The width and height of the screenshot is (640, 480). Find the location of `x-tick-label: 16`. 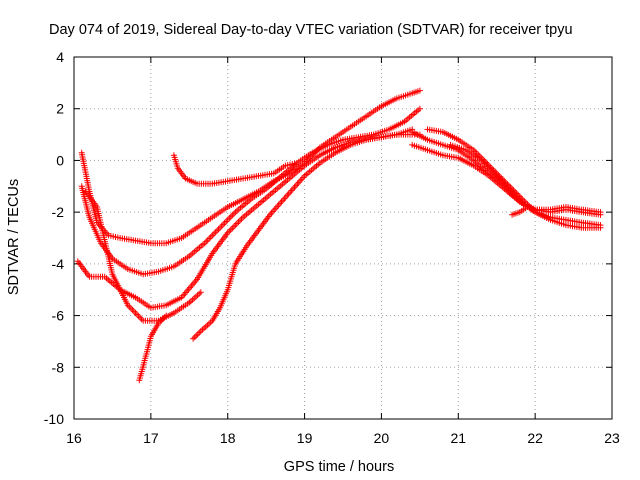

x-tick-label: 16 is located at coordinates (74, 438).